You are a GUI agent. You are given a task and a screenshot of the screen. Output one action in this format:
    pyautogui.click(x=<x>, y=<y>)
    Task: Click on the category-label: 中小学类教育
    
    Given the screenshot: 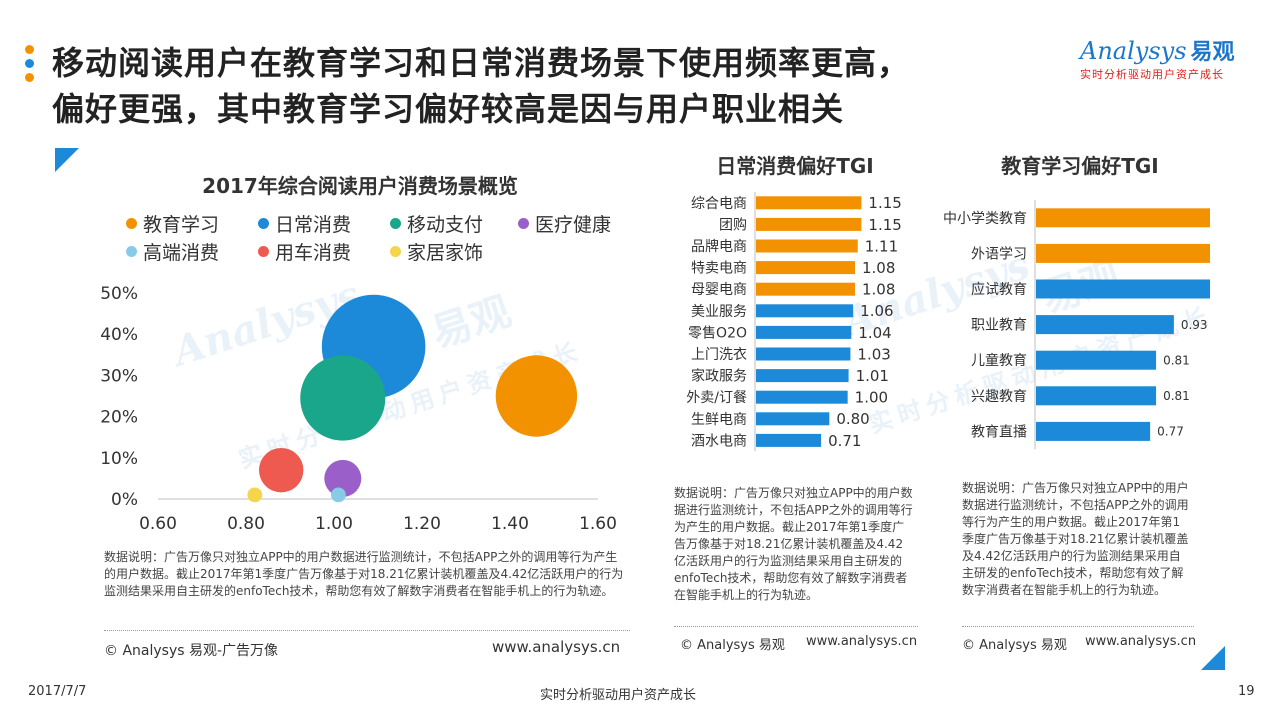 What is the action you would take?
    pyautogui.click(x=985, y=219)
    